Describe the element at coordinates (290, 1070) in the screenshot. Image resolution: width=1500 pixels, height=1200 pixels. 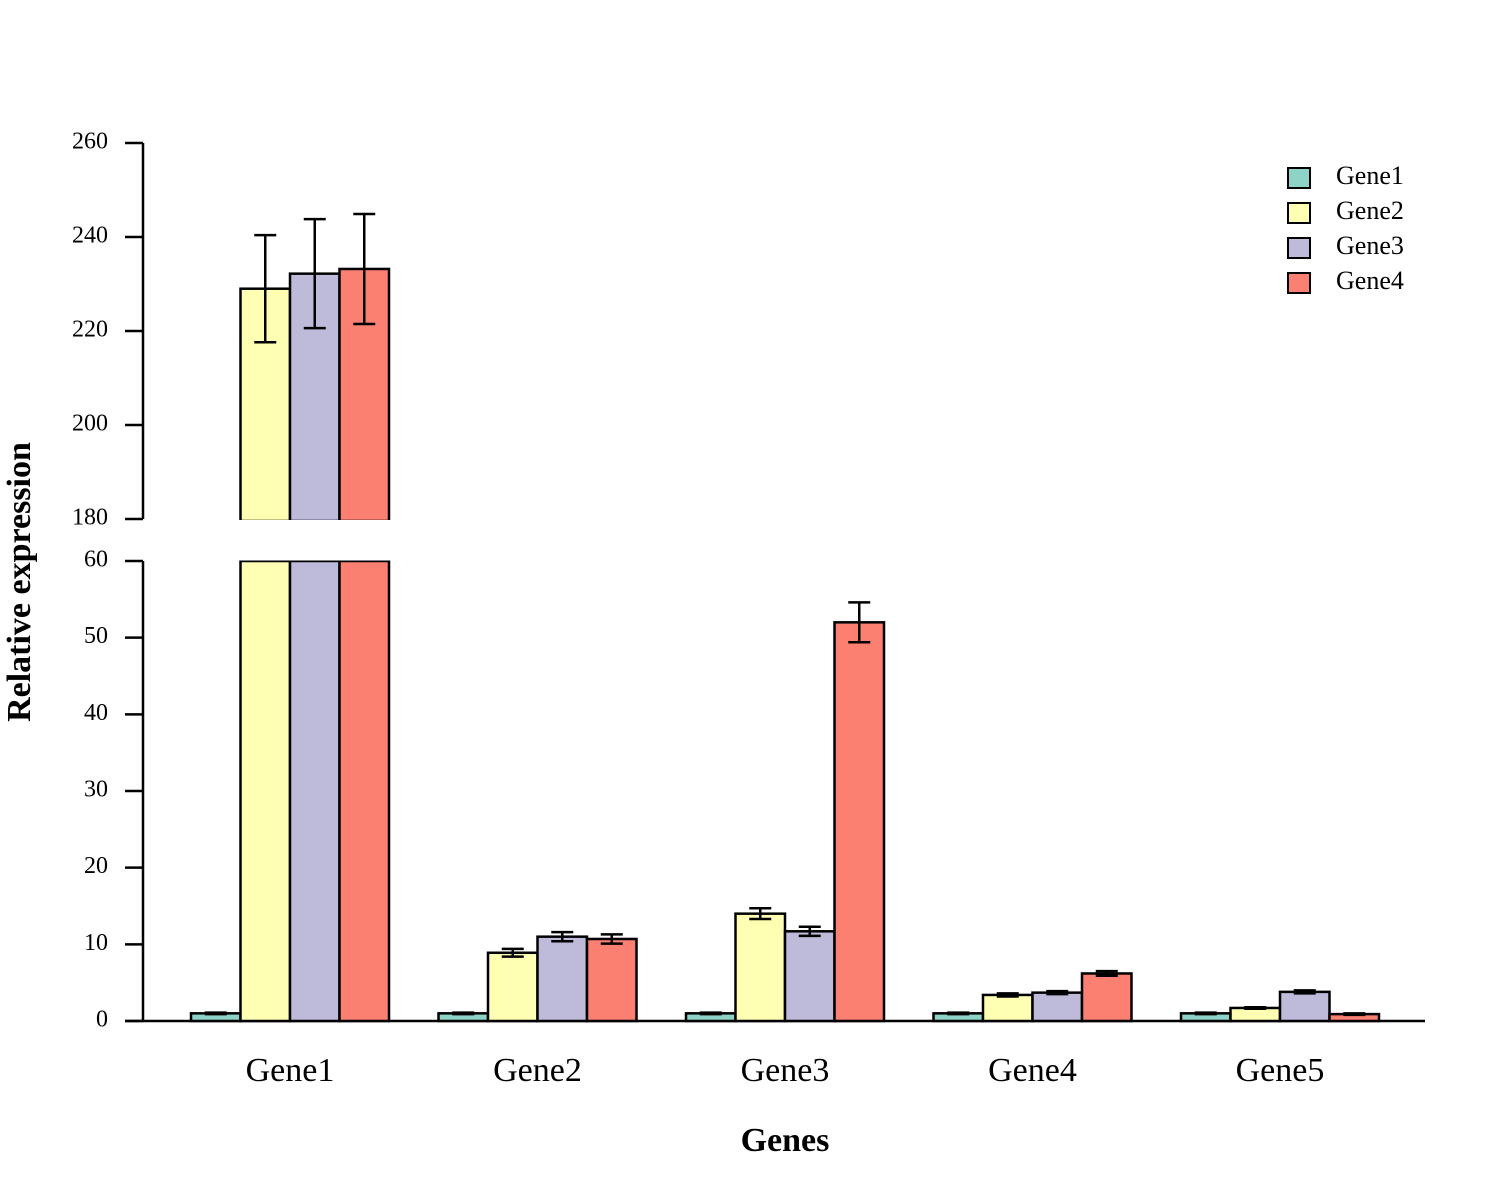
I see `x-tick-label: Gene1` at that location.